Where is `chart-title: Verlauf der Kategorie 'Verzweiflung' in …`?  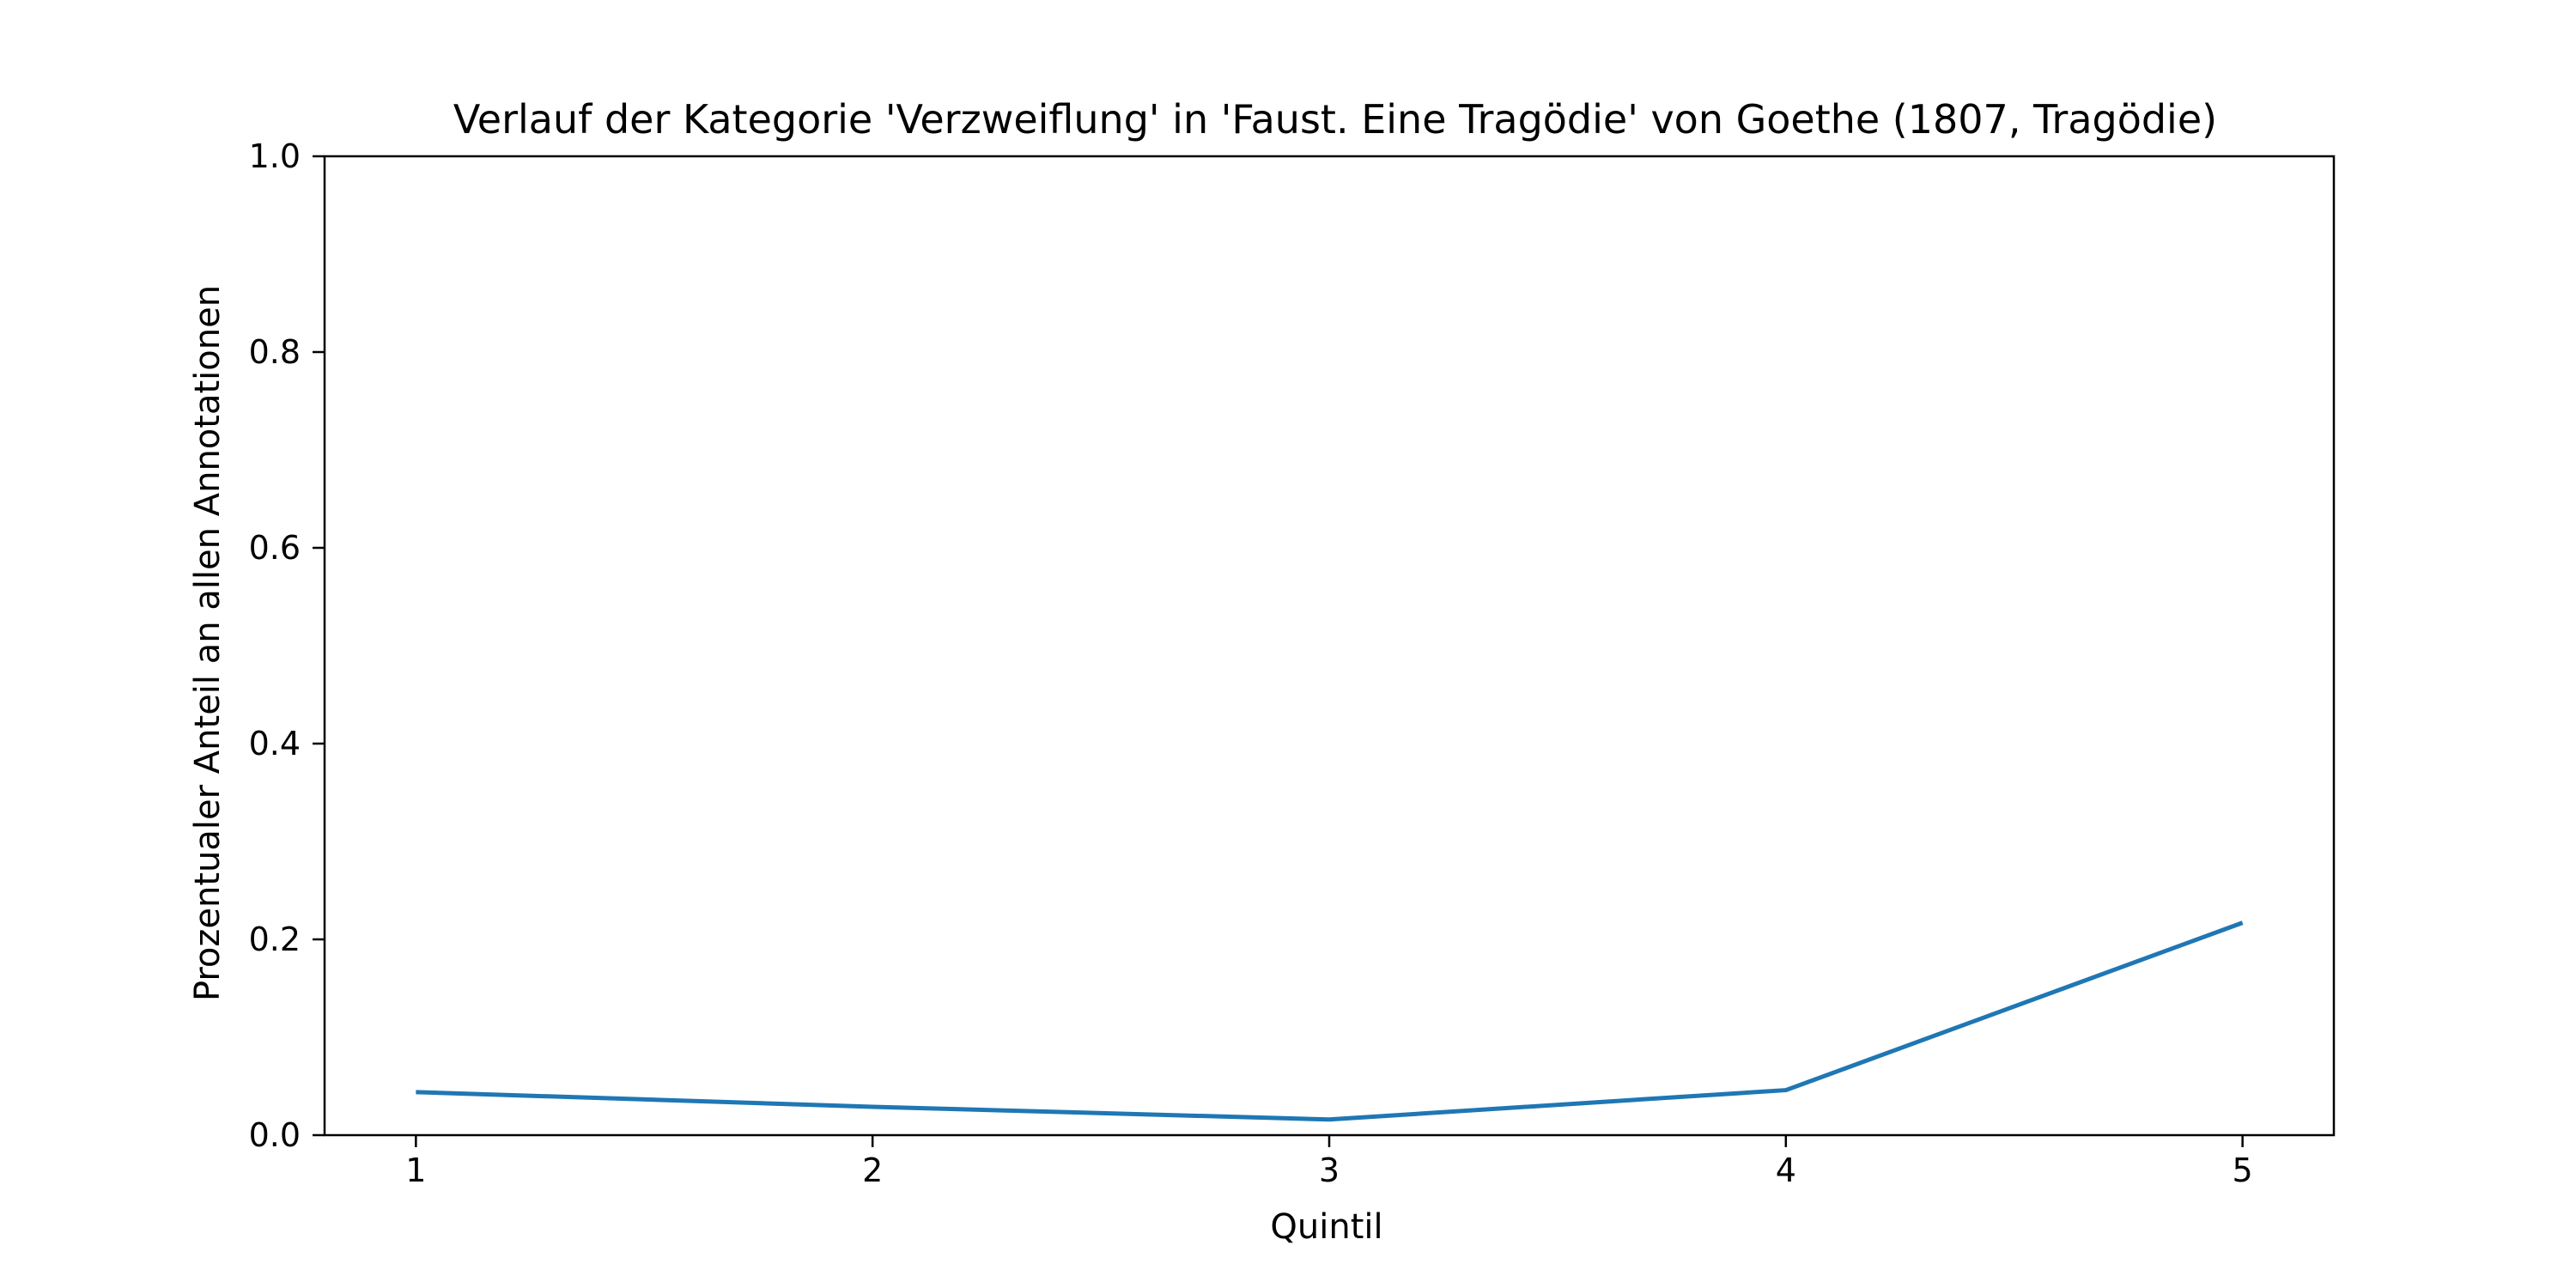 chart-title: Verlauf der Kategorie 'Verzweiflung' in … is located at coordinates (1335, 119).